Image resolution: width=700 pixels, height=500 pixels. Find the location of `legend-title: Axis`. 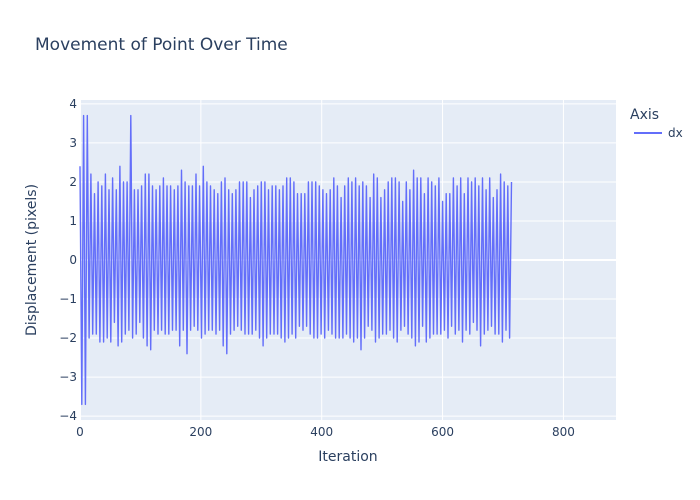

legend-title: Axis is located at coordinates (644, 115).